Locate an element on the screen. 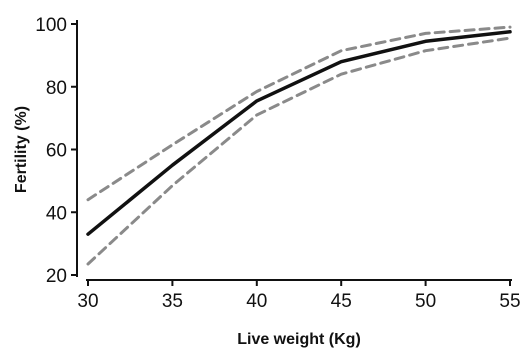  x-tick-label: 40 is located at coordinates (256, 301).